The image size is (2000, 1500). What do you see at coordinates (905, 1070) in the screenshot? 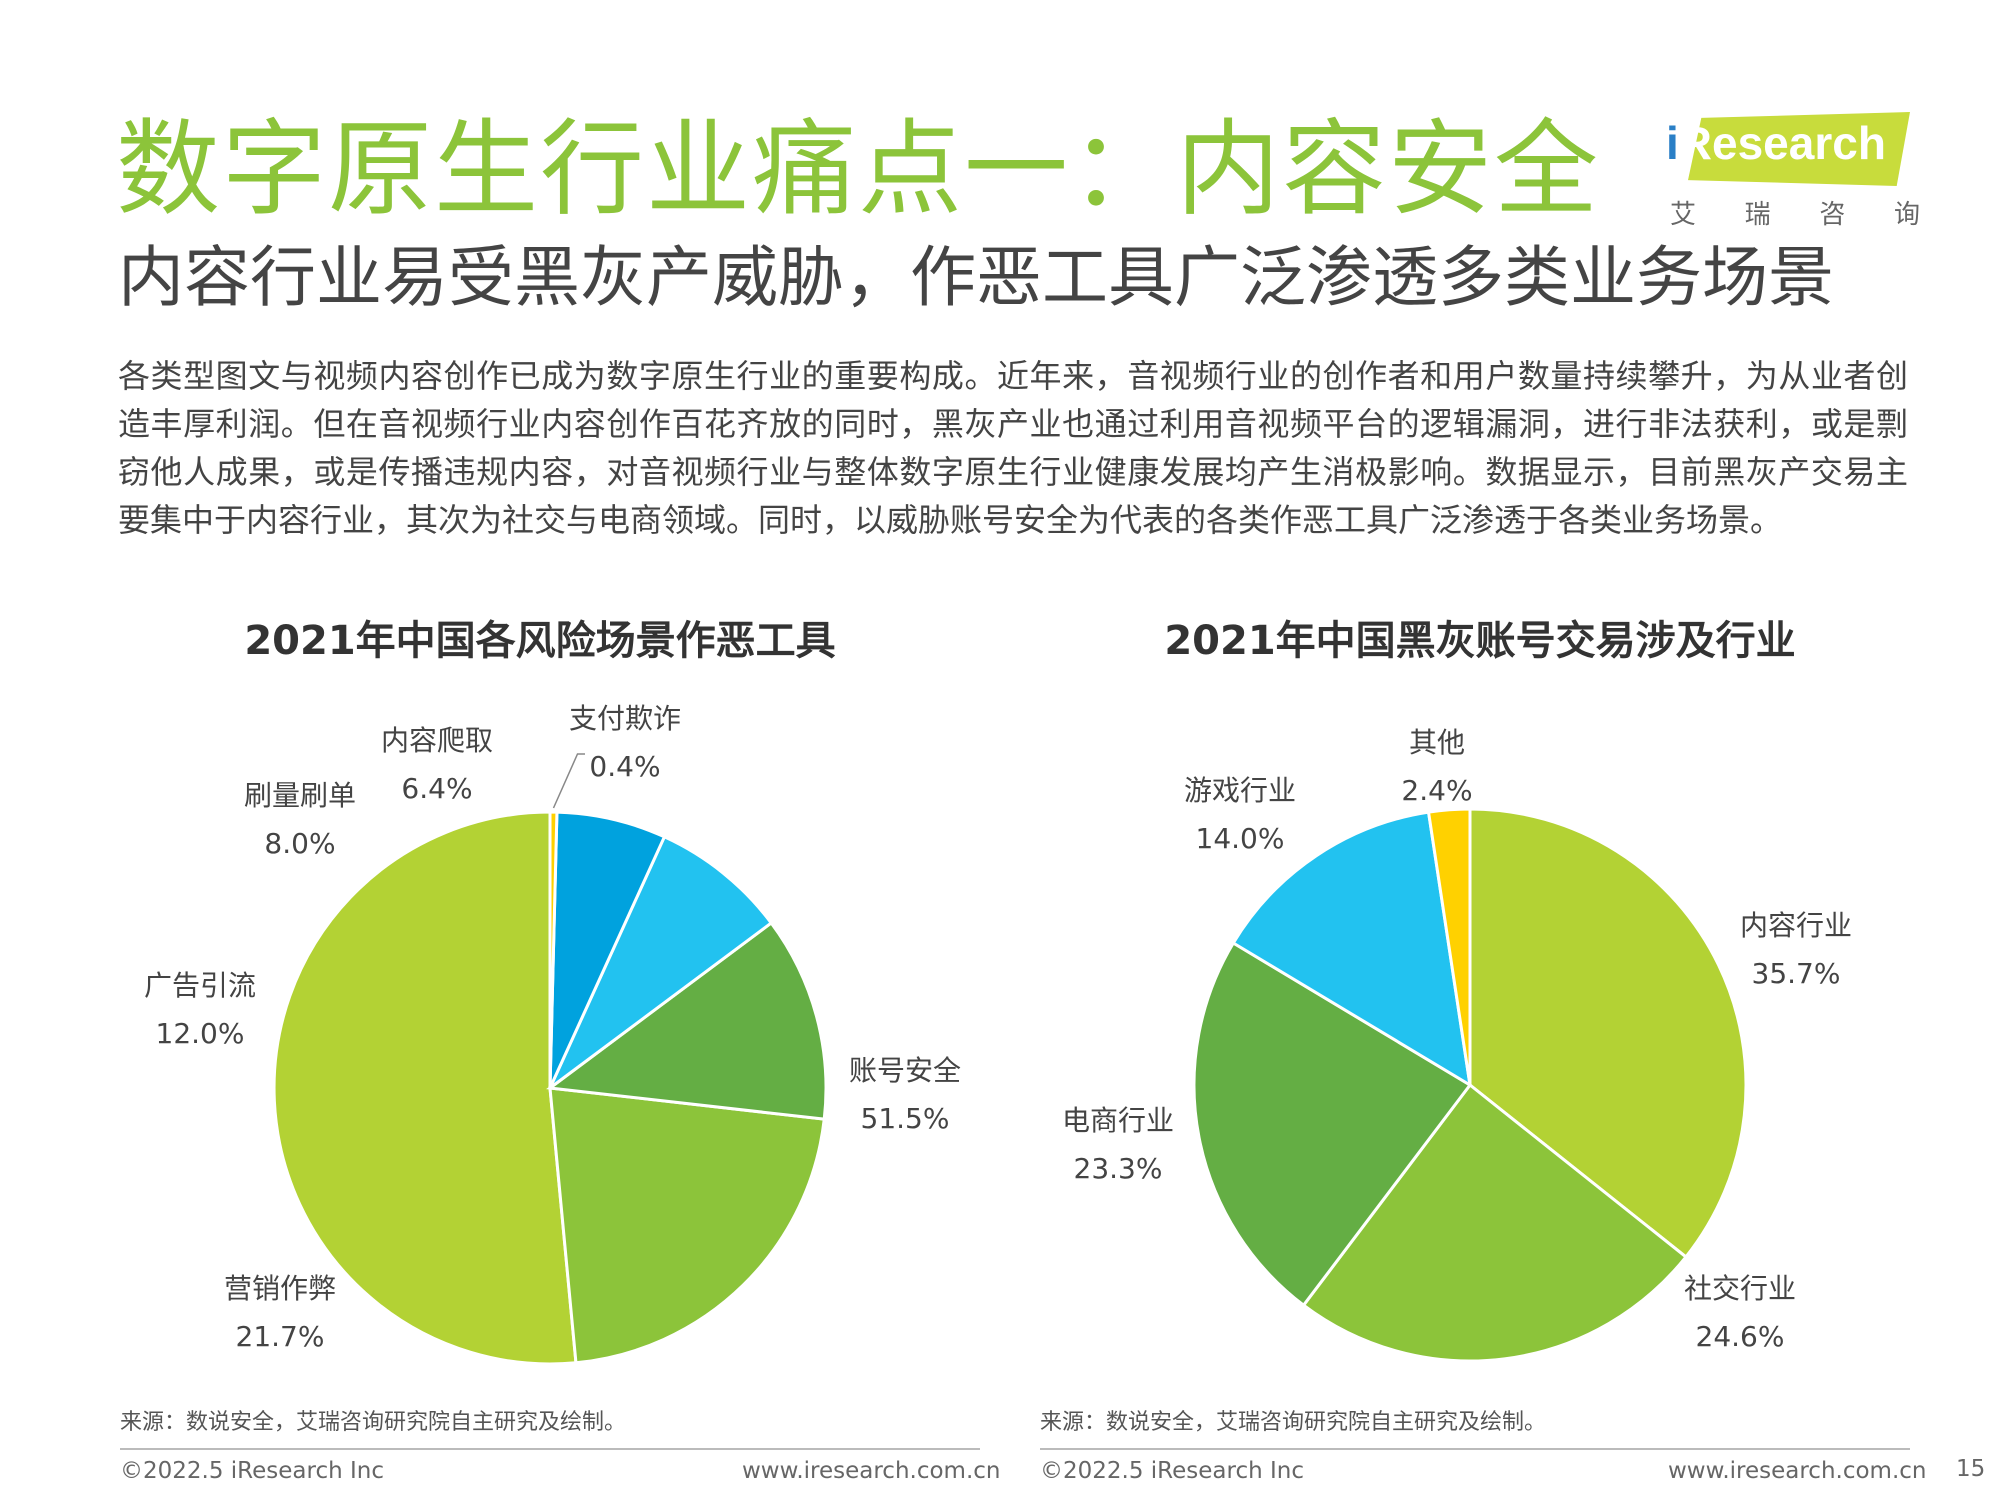
I see `slice-name-label: 账号安全` at bounding box center [905, 1070].